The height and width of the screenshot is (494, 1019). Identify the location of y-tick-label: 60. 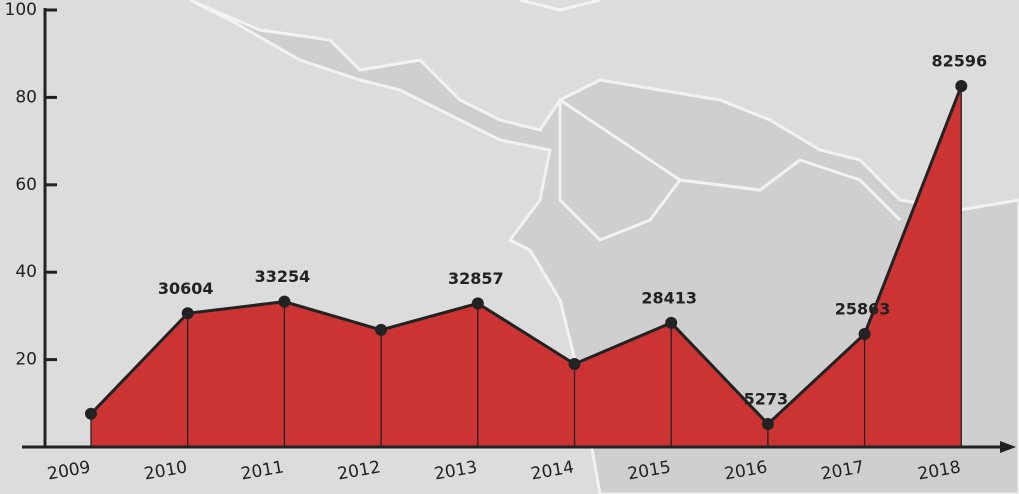
(26, 185).